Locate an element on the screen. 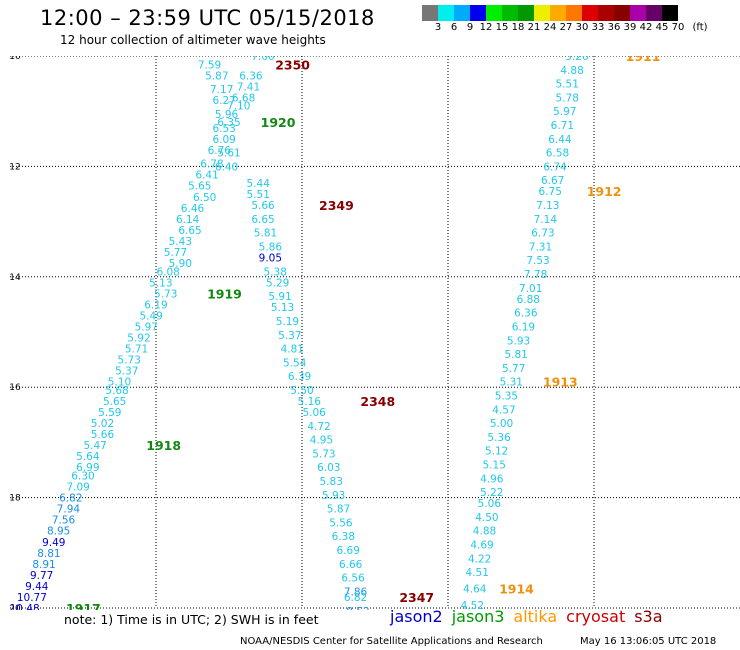 The width and height of the screenshot is (740, 650). pass-time-label: 1918 is located at coordinates (163, 445).